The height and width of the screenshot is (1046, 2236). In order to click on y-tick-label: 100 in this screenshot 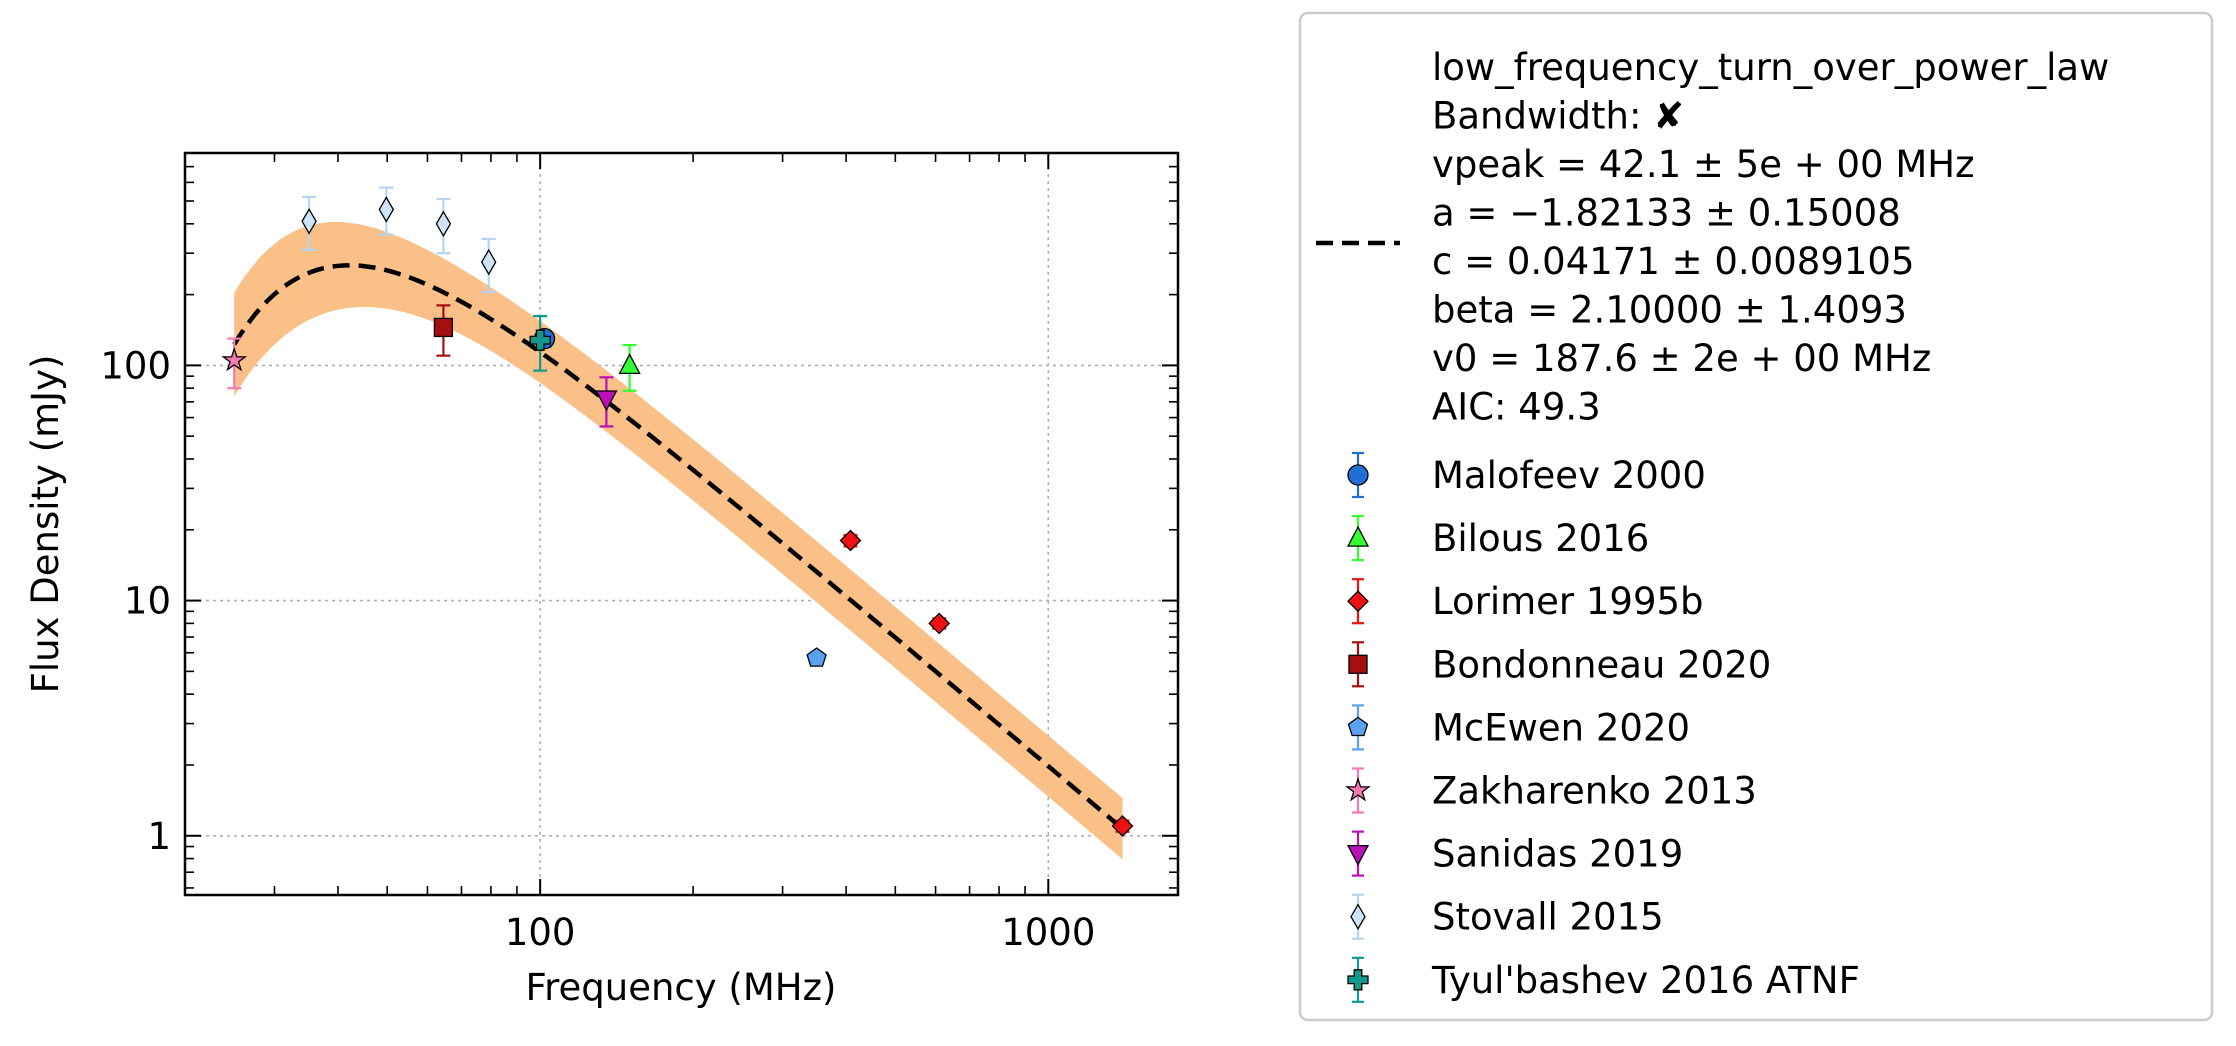, I will do `click(135, 365)`.